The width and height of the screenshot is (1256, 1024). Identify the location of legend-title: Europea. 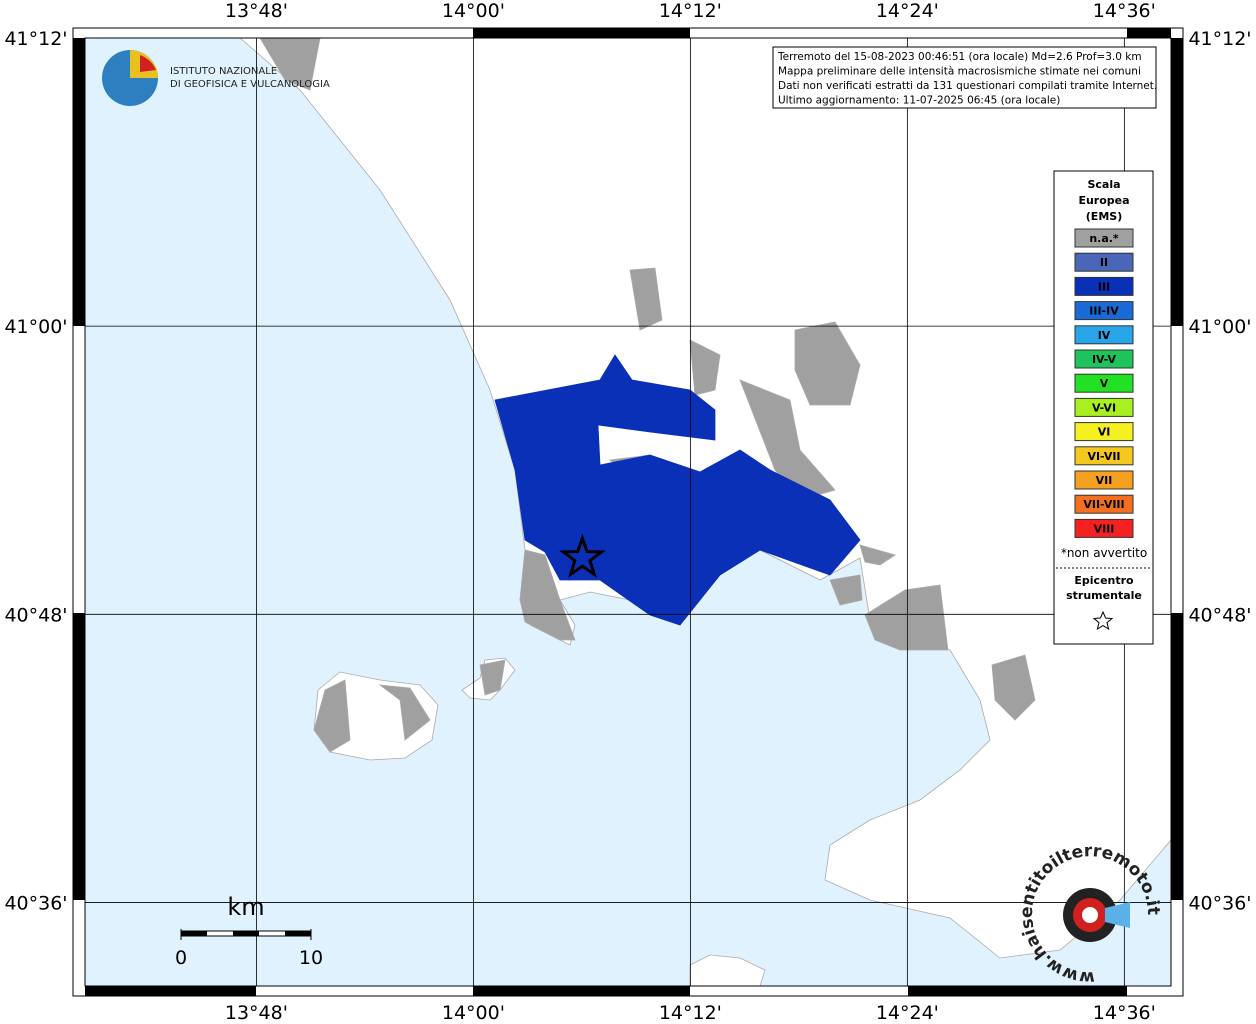
(1103, 200).